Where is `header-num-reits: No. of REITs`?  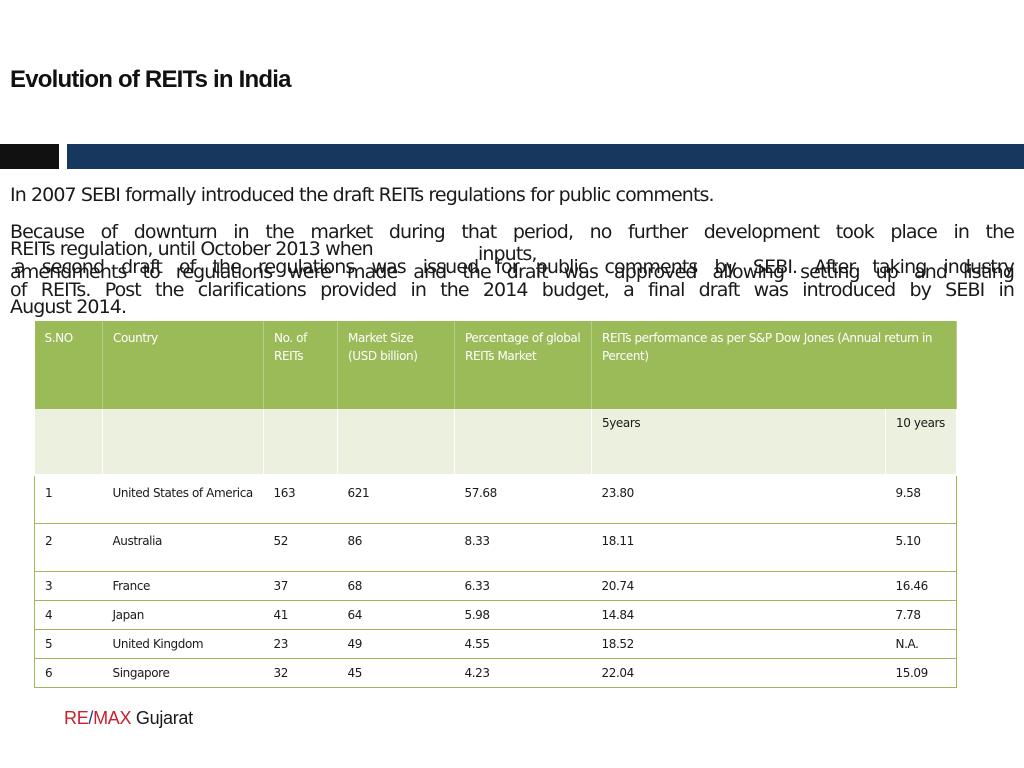
header-num-reits: No. of REITs is located at coordinates (300, 365).